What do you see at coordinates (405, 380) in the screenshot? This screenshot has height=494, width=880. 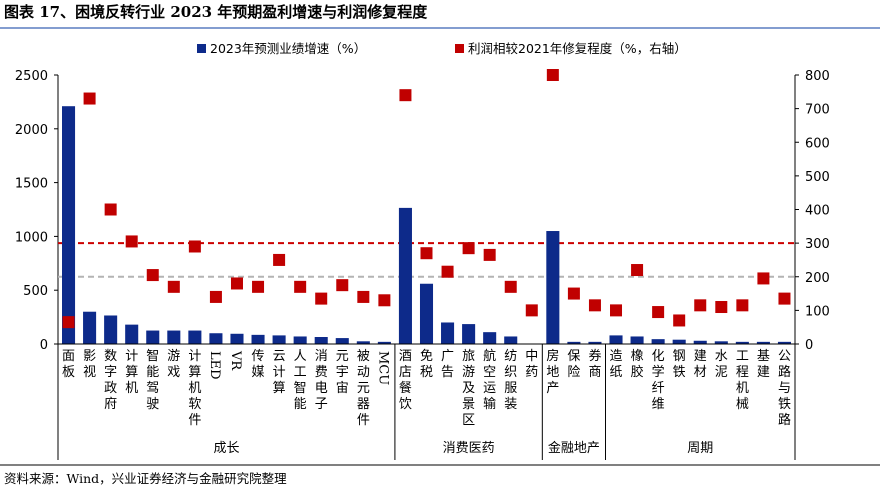 I see `category-label: 酒店餐饮` at bounding box center [405, 380].